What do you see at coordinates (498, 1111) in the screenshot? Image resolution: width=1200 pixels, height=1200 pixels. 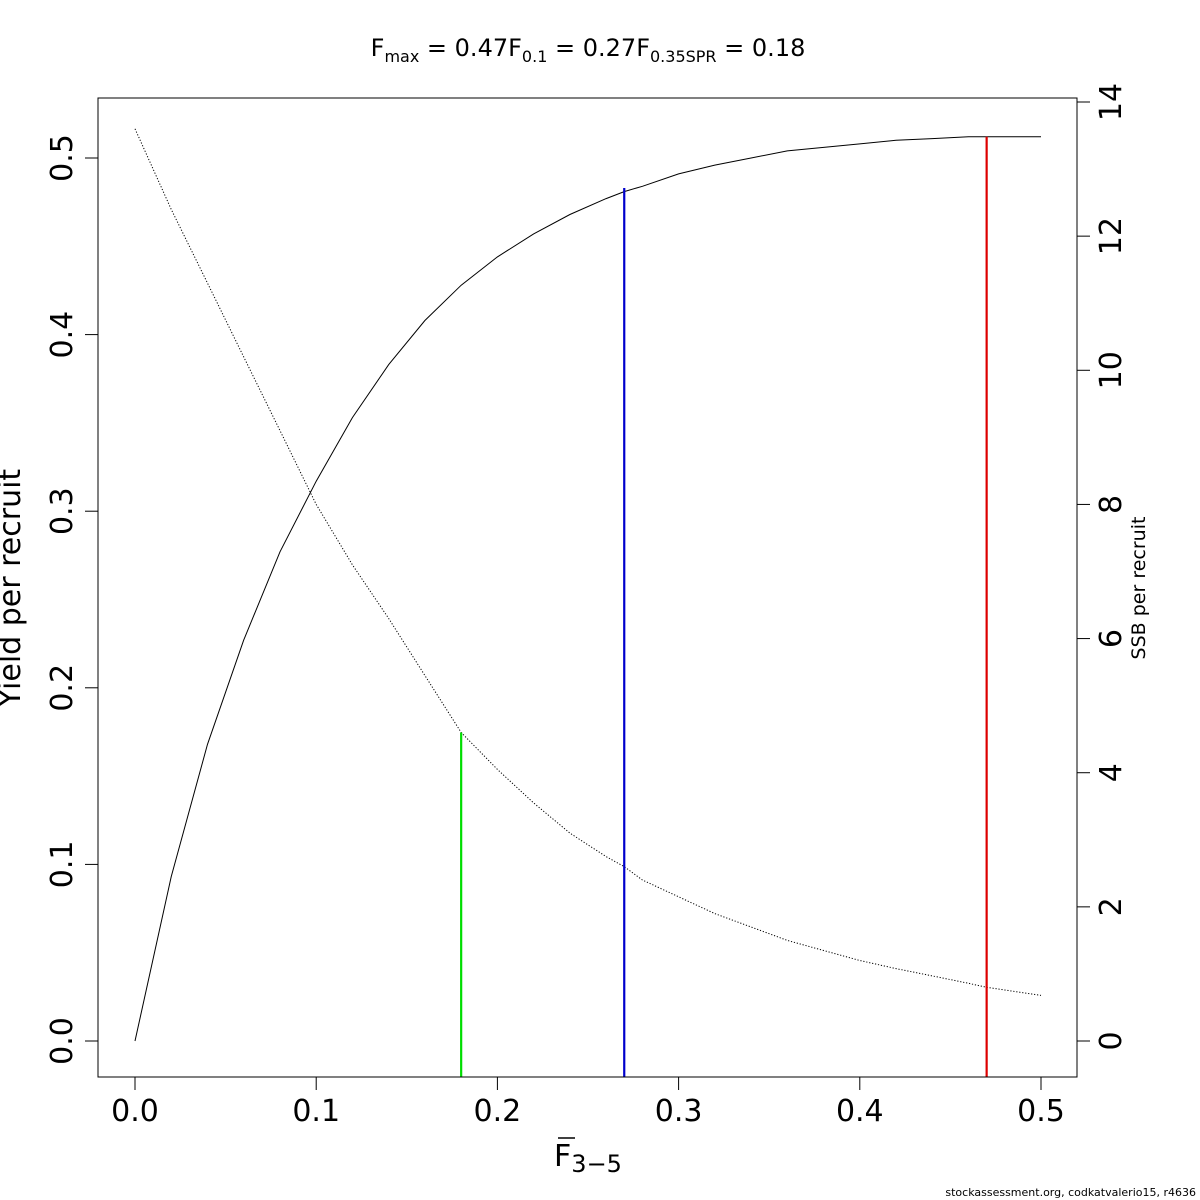 I see `x-tick-label: 0.2` at bounding box center [498, 1111].